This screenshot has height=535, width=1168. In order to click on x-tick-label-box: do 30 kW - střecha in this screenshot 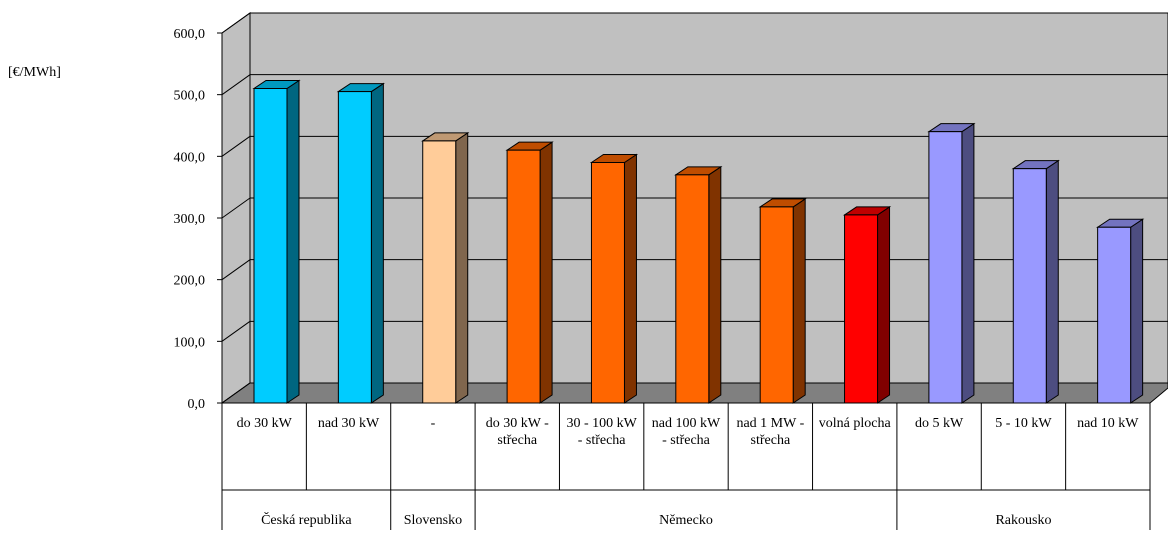, I will do `click(517, 432)`.